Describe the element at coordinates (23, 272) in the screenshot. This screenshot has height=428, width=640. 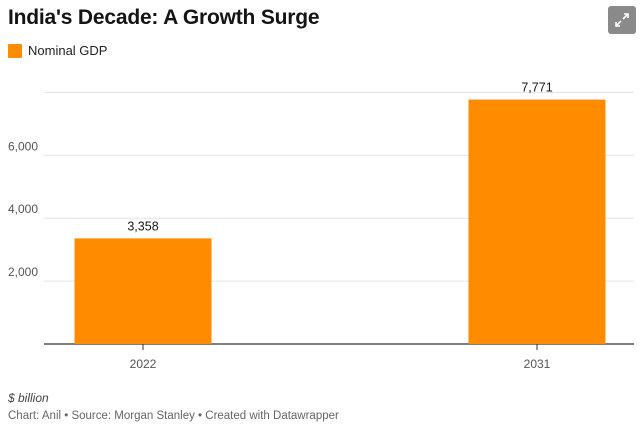
I see `y-tick-label: 2,000` at that location.